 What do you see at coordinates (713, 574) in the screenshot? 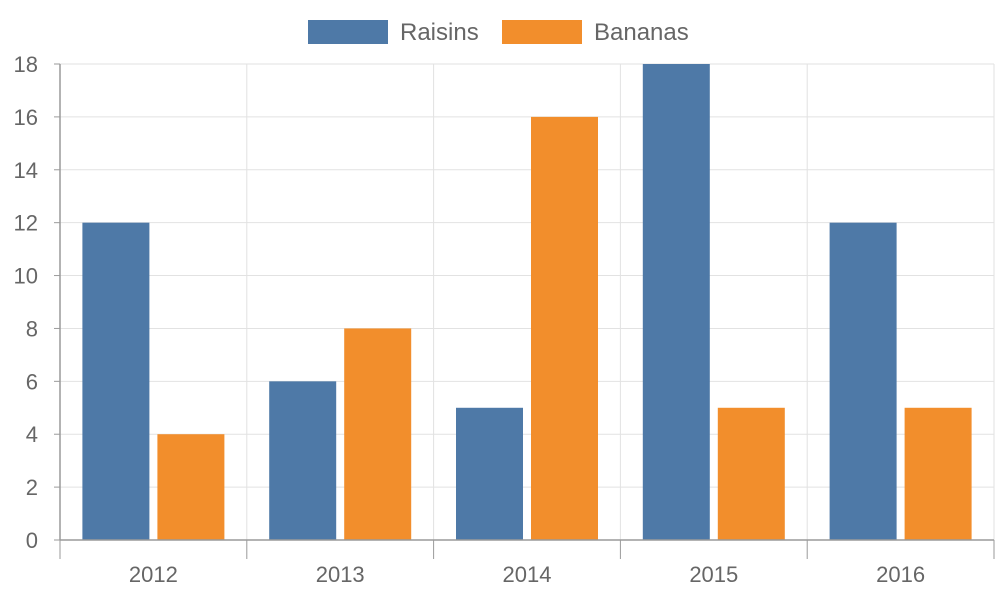
I see `x-tick-label: 2015` at bounding box center [713, 574].